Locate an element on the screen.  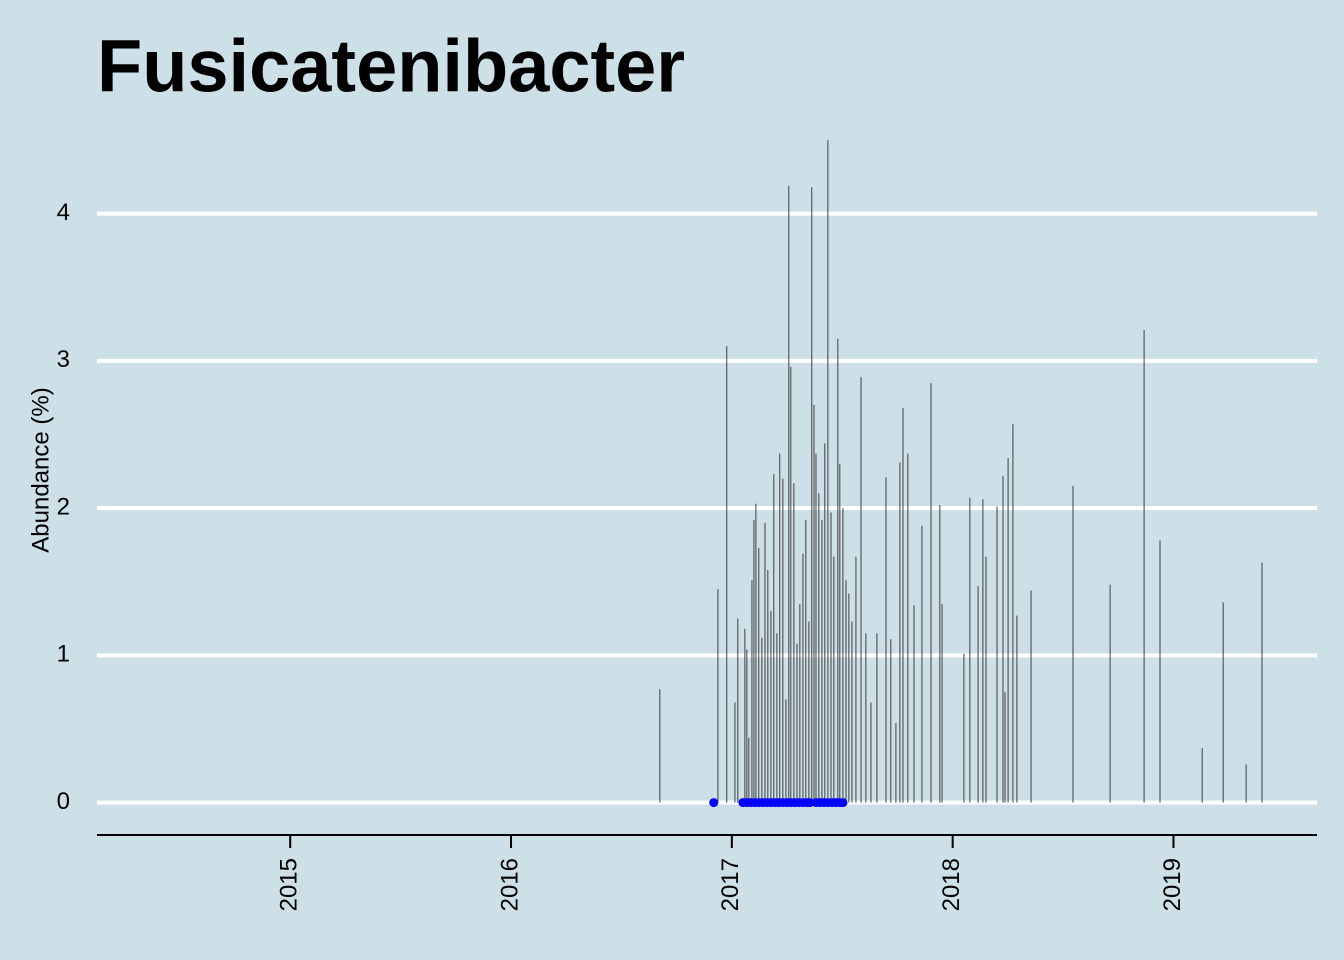
x-tick-label: 2017 is located at coordinates (730, 884).